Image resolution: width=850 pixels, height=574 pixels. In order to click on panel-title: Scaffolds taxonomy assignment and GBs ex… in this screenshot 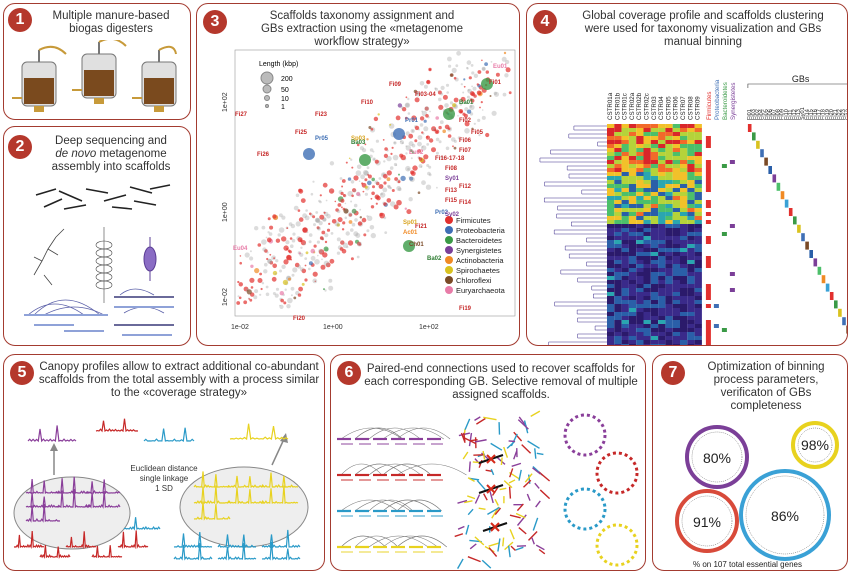, I will do `click(361, 29)`.